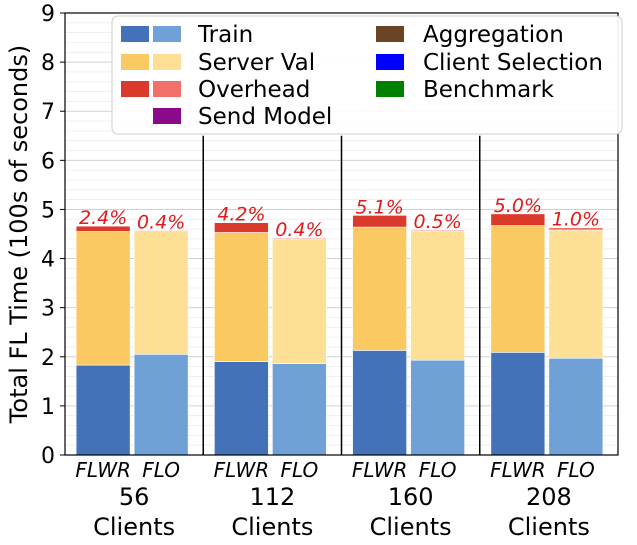  What do you see at coordinates (390, 34) in the screenshot?
I see `legend-swatch-aggregation` at bounding box center [390, 34].